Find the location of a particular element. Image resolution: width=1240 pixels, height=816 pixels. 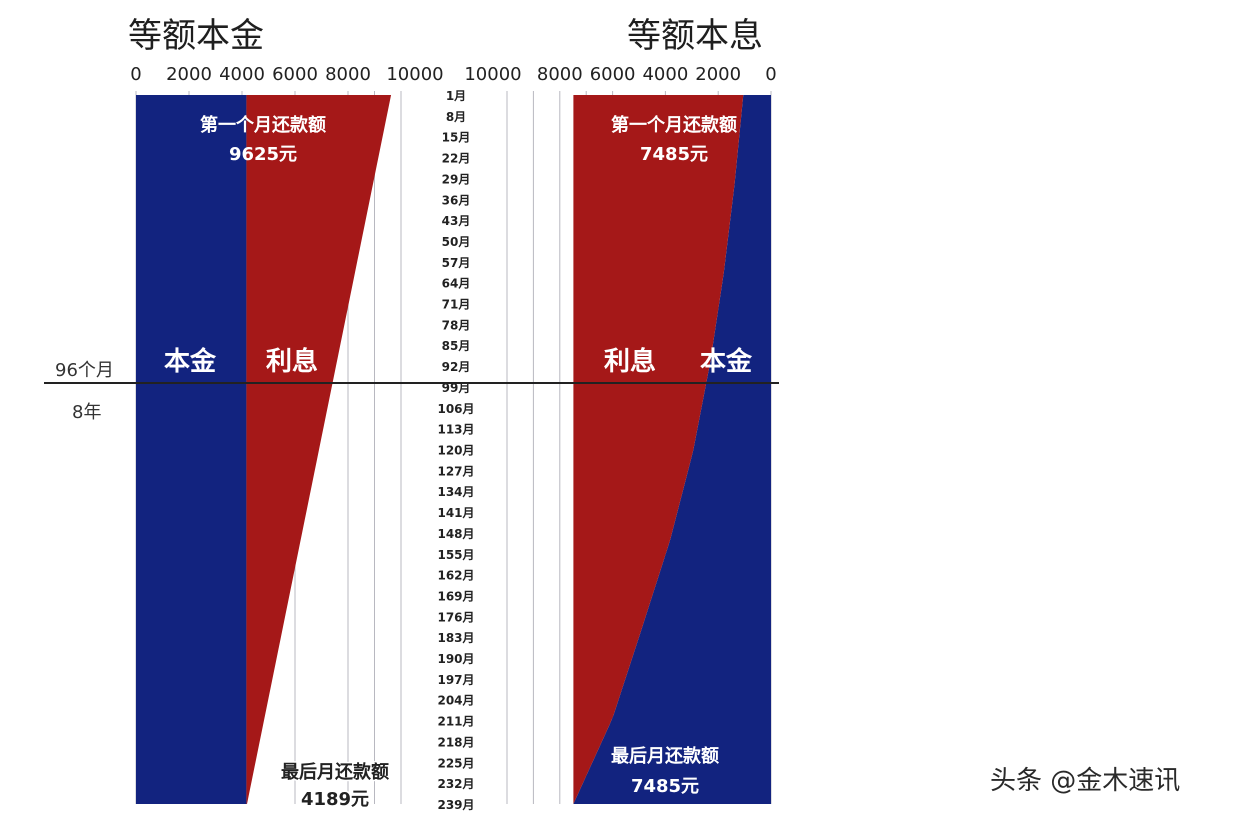

month-tick-label: 232月 is located at coordinates (455, 784).